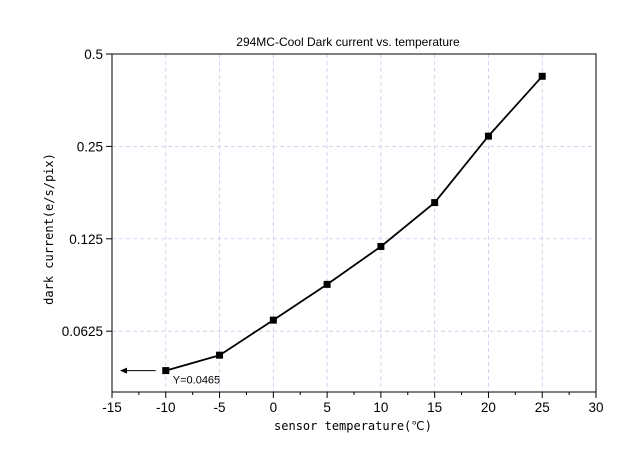  What do you see at coordinates (353, 403) in the screenshot?
I see `x-axis: -15 -10 -5 0 5 10 15 20 25 30` at bounding box center [353, 403].